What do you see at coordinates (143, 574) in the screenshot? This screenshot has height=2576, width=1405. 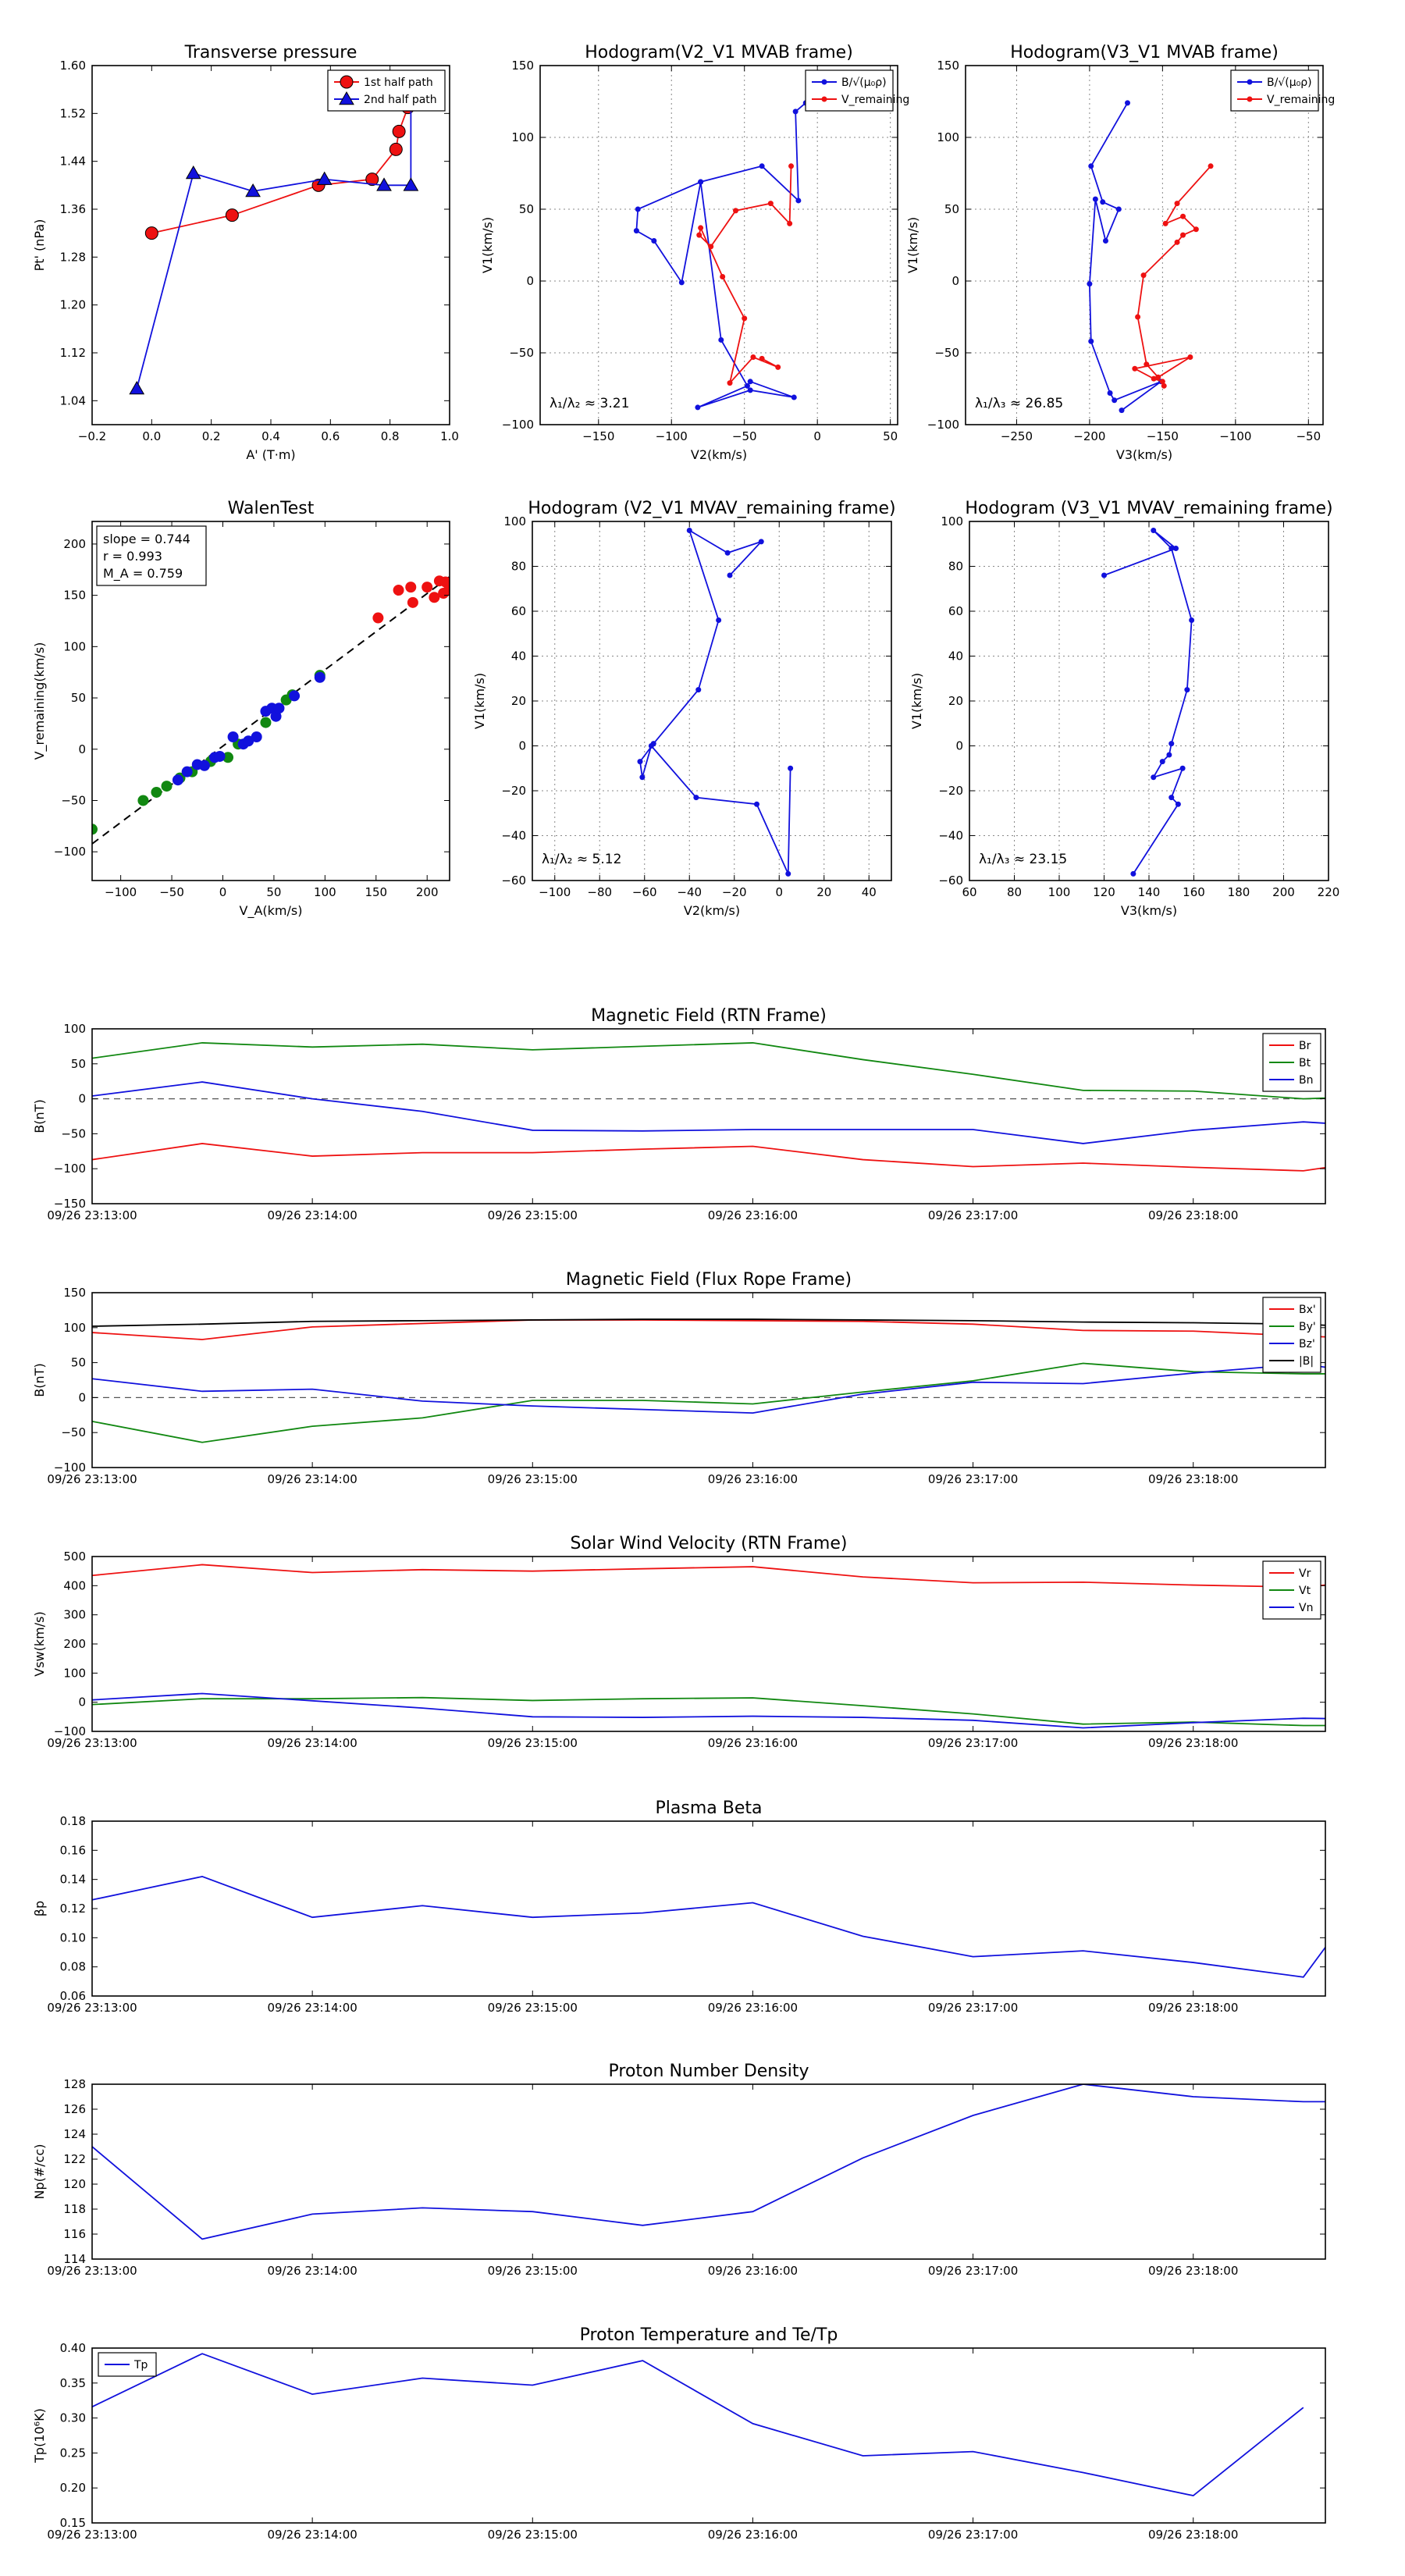 I see `stats-line: M_A = 0.759` at bounding box center [143, 574].